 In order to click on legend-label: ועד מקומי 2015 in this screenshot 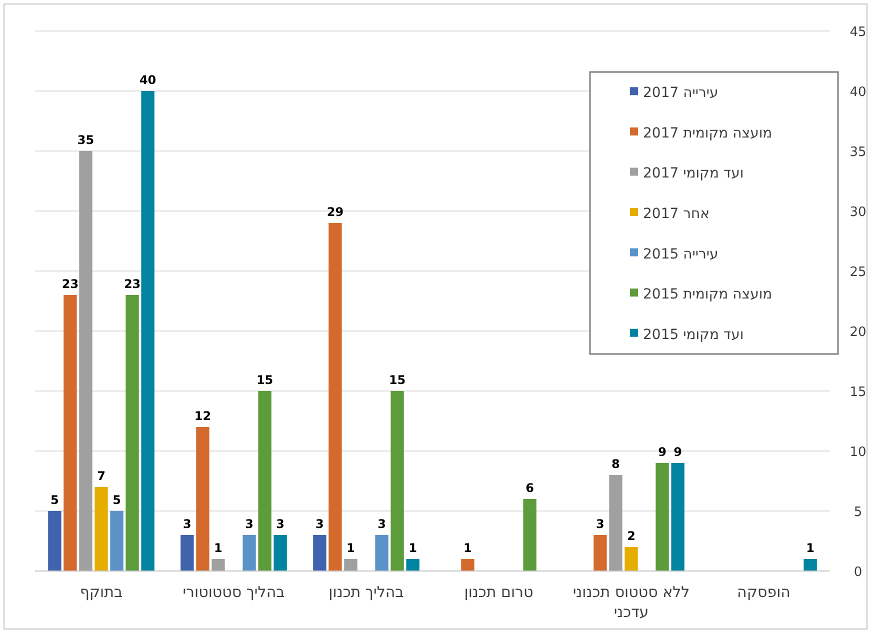, I will do `click(693, 334)`.